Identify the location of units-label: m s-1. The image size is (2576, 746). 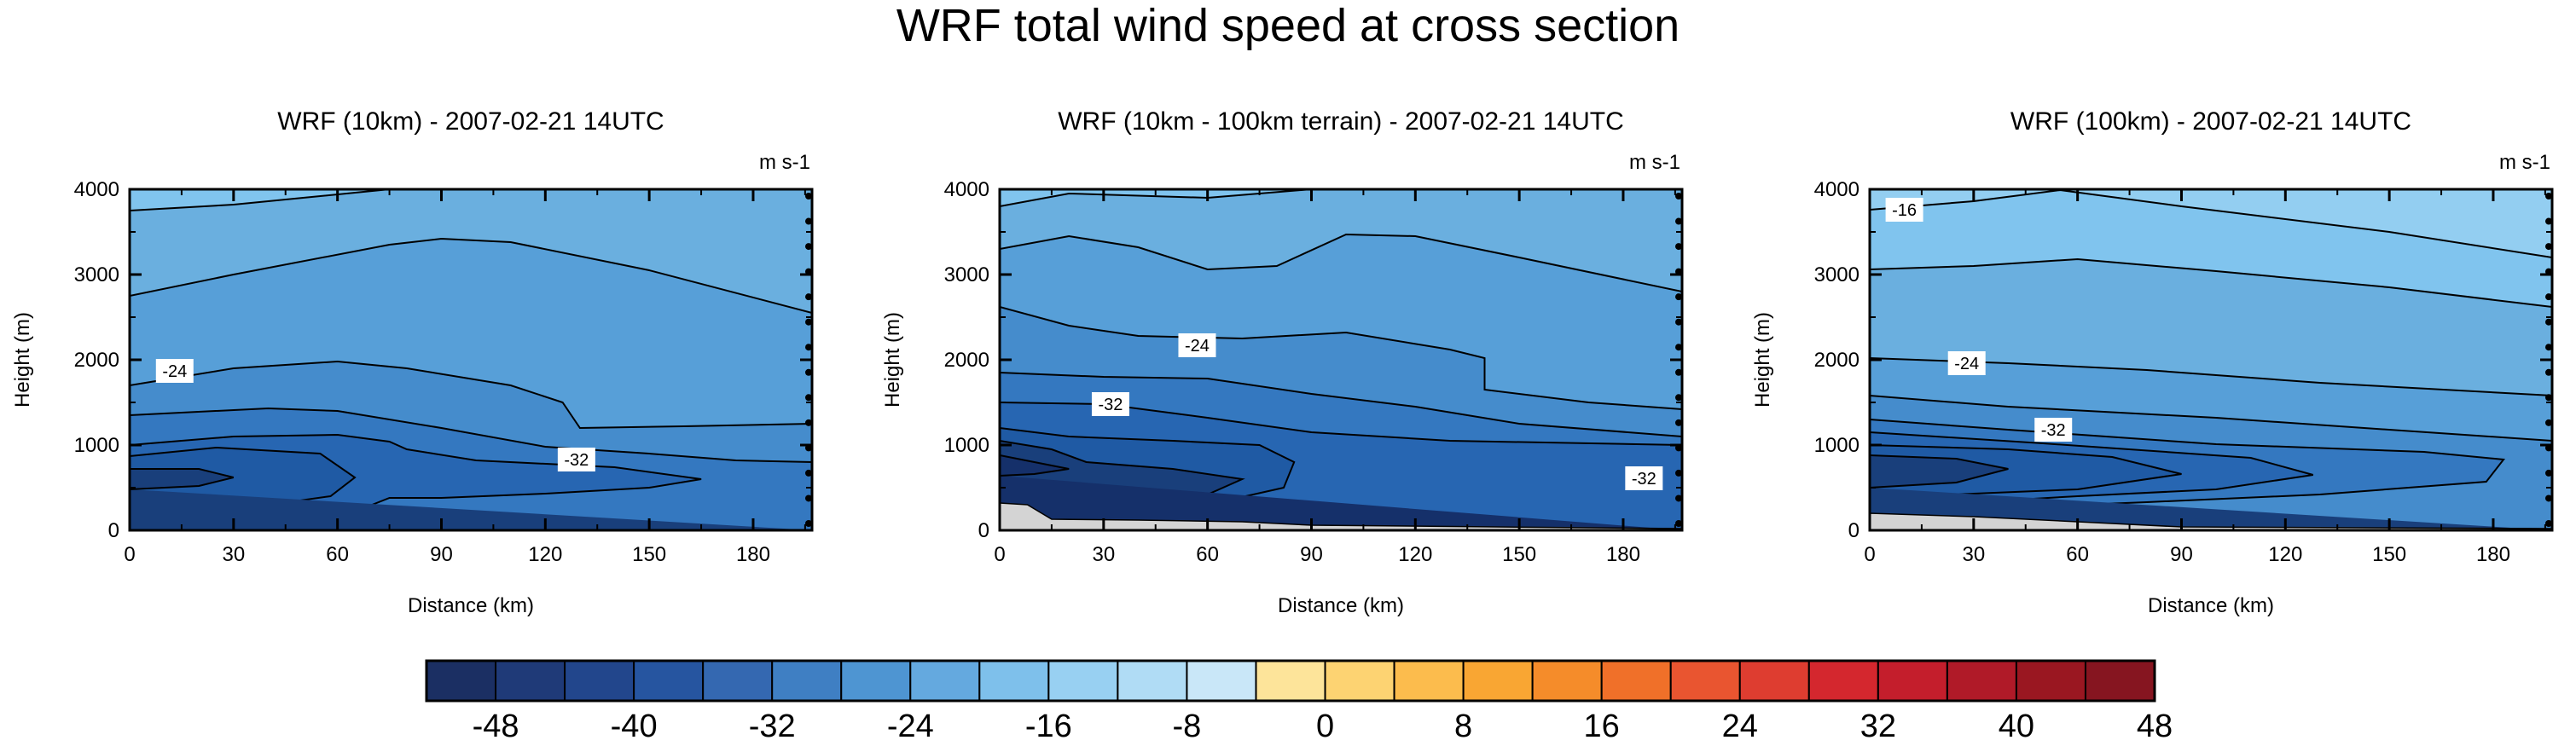
(2524, 162).